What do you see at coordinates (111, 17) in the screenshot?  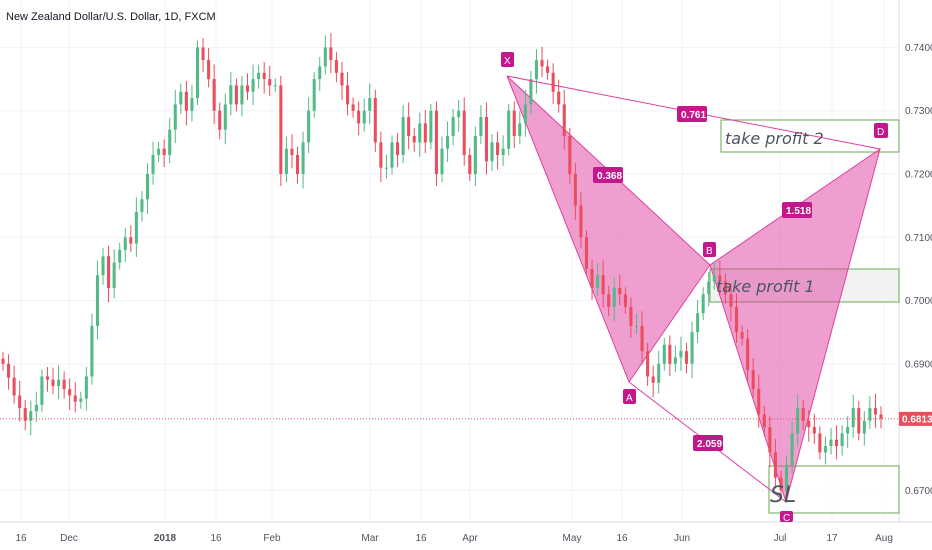 I see `chart-title: New Zealand Dollar/U.S. Dollar, 1D, FXCM` at bounding box center [111, 17].